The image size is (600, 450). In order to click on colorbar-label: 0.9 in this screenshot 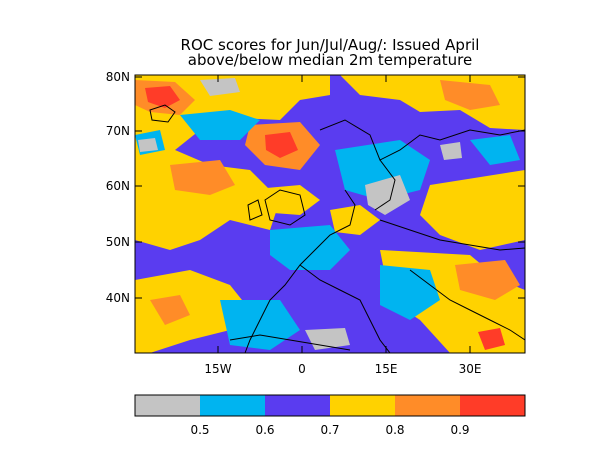, I will do `click(459, 430)`.